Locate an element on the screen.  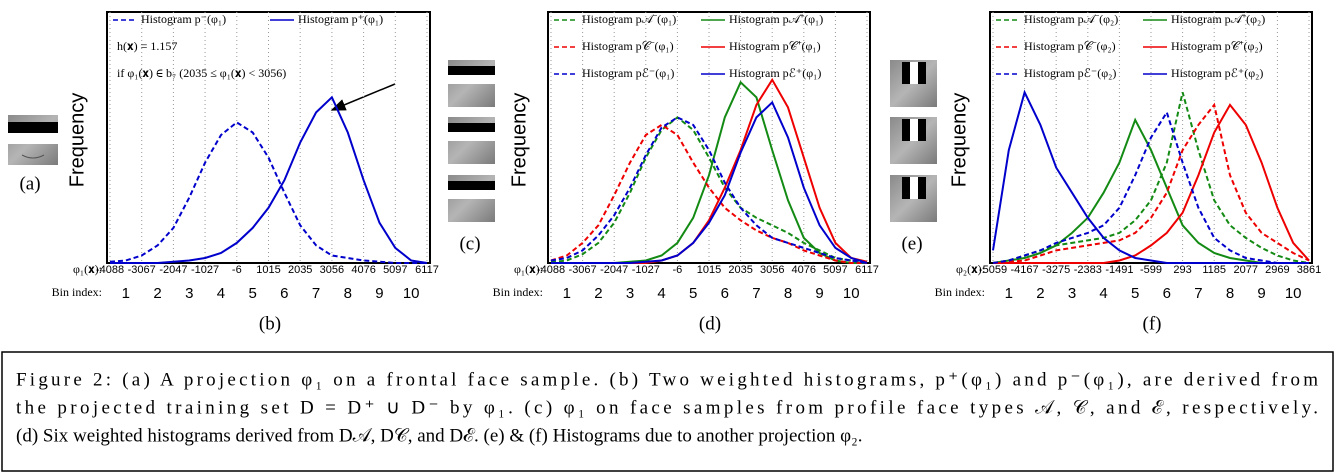
panel-label: (b) is located at coordinates (270, 323).